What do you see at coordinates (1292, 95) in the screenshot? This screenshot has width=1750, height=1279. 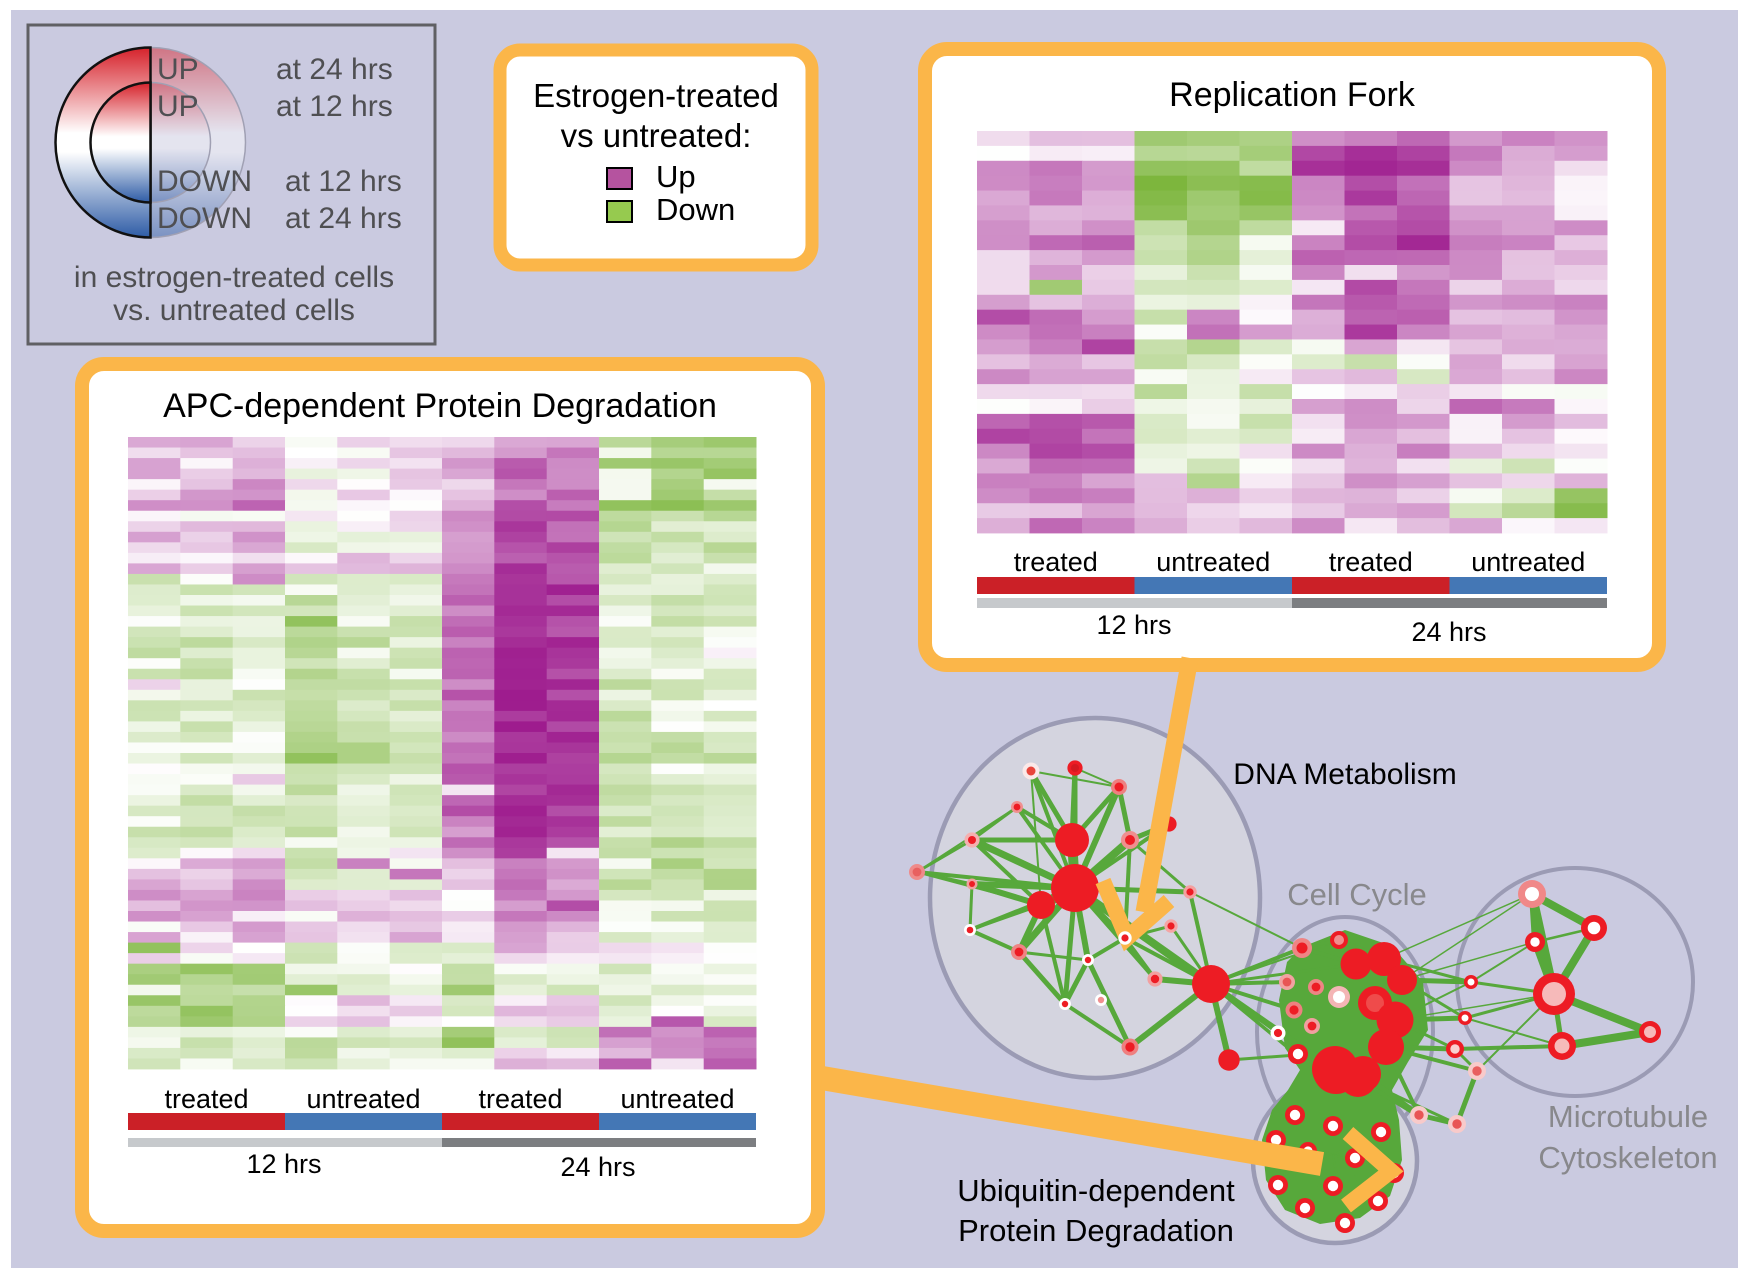 I see `svg-text: Replication Fork` at bounding box center [1292, 95].